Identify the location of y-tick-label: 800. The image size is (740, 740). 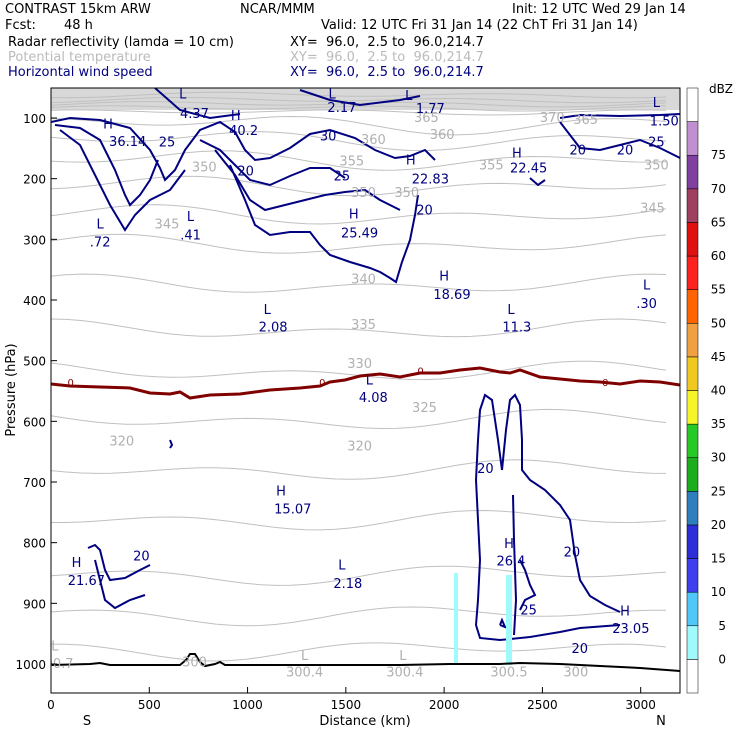
(34, 544).